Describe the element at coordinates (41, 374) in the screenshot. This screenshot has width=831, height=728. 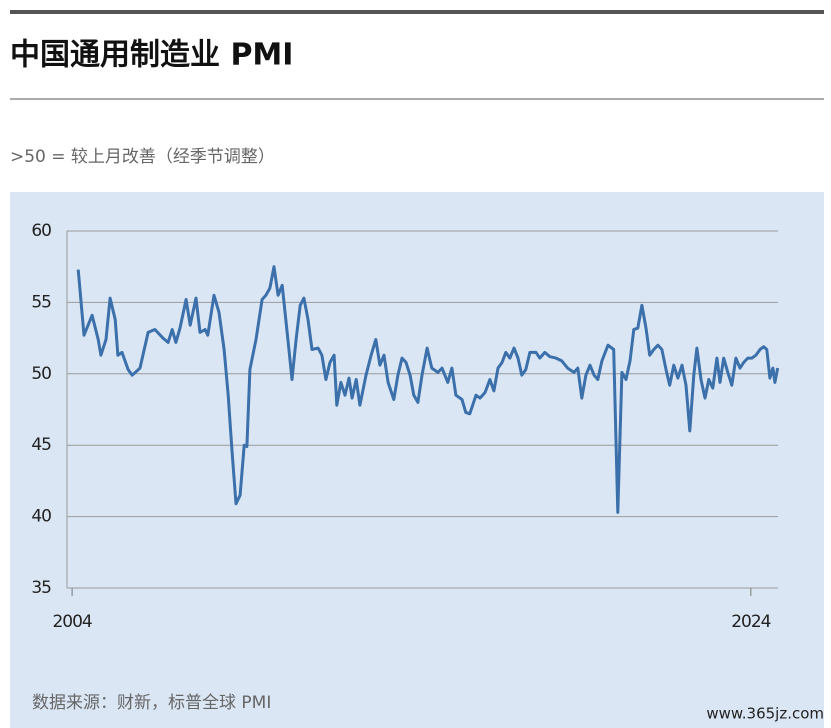
I see `y-tick-label: 50` at that location.